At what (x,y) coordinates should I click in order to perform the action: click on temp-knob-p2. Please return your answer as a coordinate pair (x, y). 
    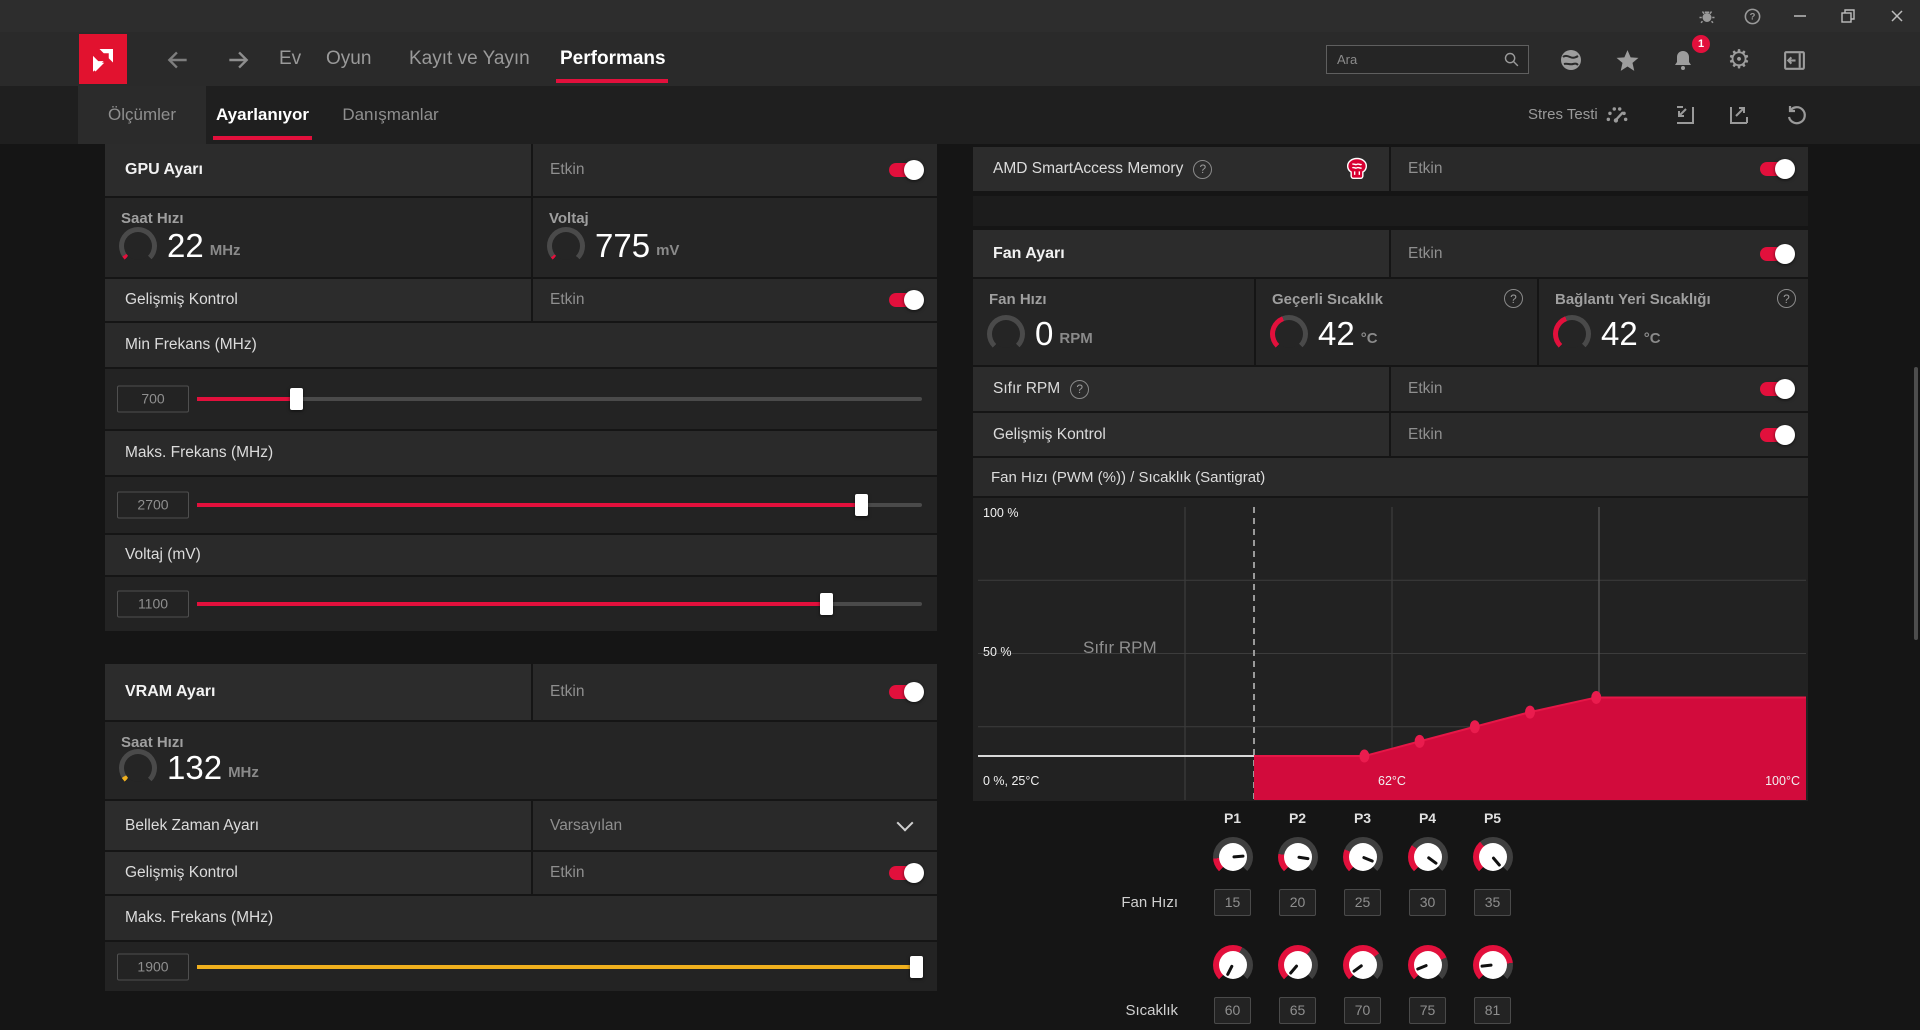
    Looking at the image, I should click on (1297, 965).